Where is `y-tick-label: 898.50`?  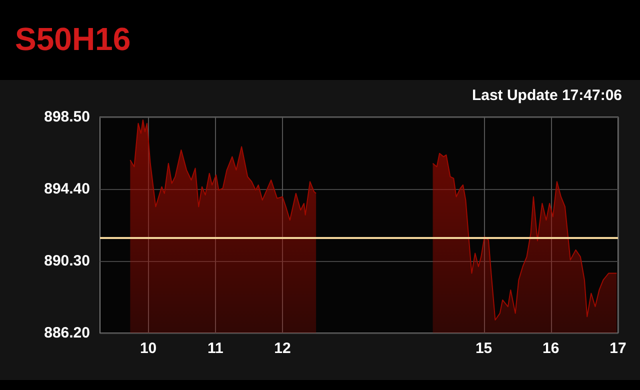 y-tick-label: 898.50 is located at coordinates (67, 117).